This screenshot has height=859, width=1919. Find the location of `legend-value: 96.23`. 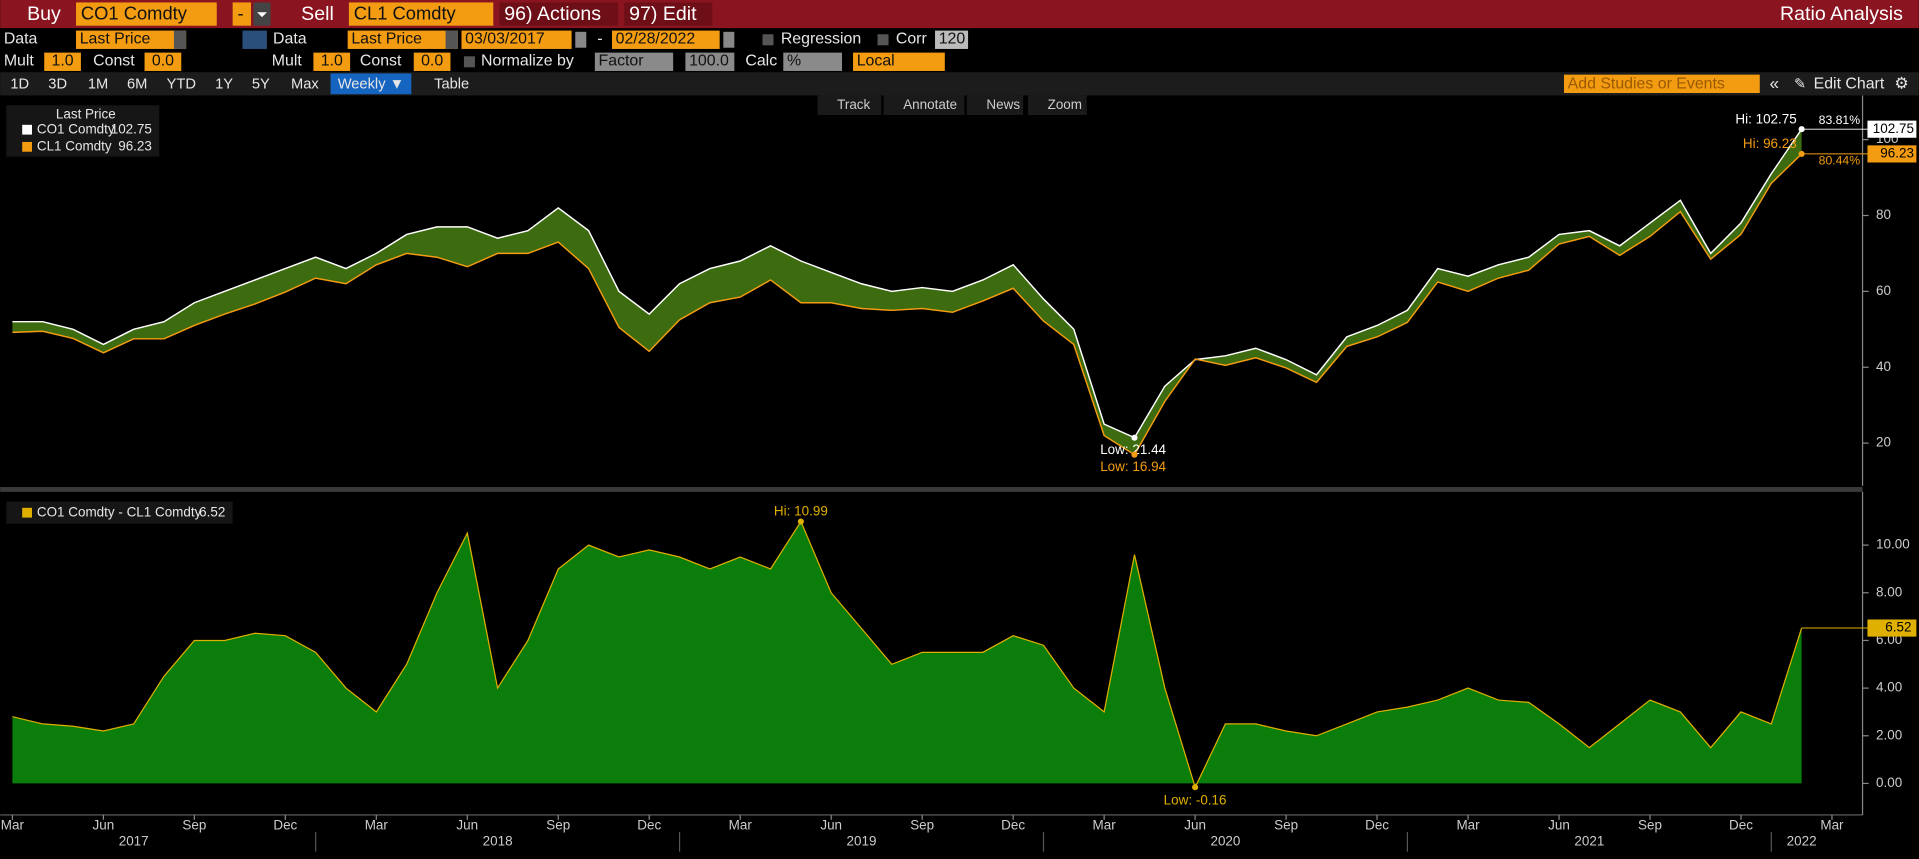

legend-value: 96.23 is located at coordinates (135, 145).